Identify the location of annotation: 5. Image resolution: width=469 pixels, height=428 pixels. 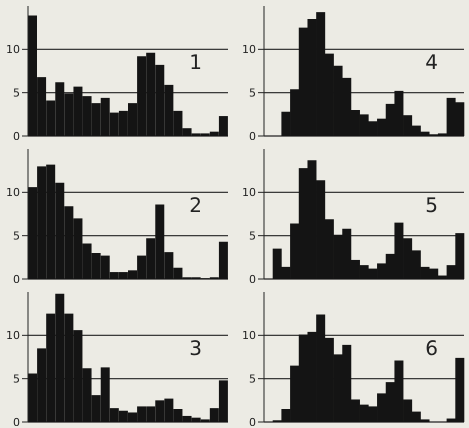
(431, 205).